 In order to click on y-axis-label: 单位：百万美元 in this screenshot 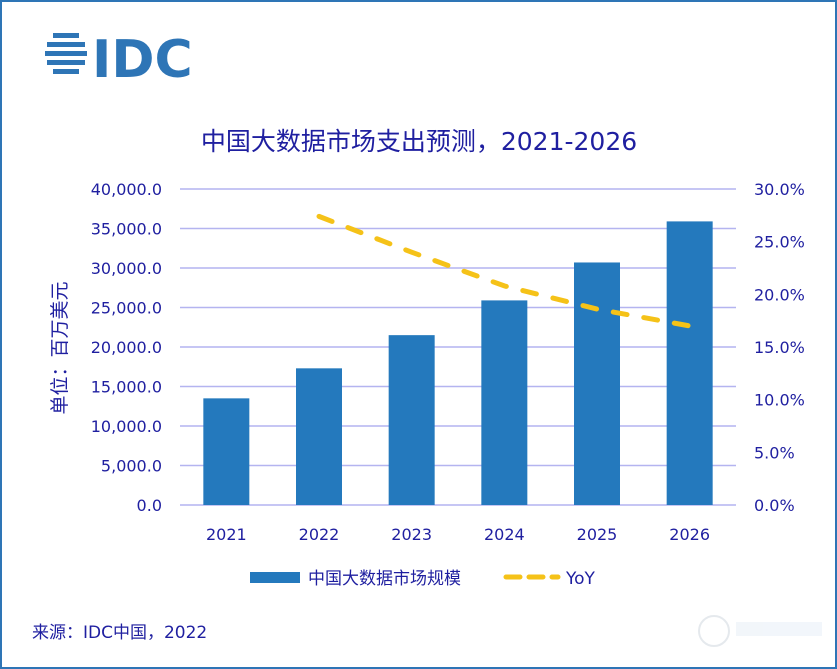, I will do `click(60, 347)`.